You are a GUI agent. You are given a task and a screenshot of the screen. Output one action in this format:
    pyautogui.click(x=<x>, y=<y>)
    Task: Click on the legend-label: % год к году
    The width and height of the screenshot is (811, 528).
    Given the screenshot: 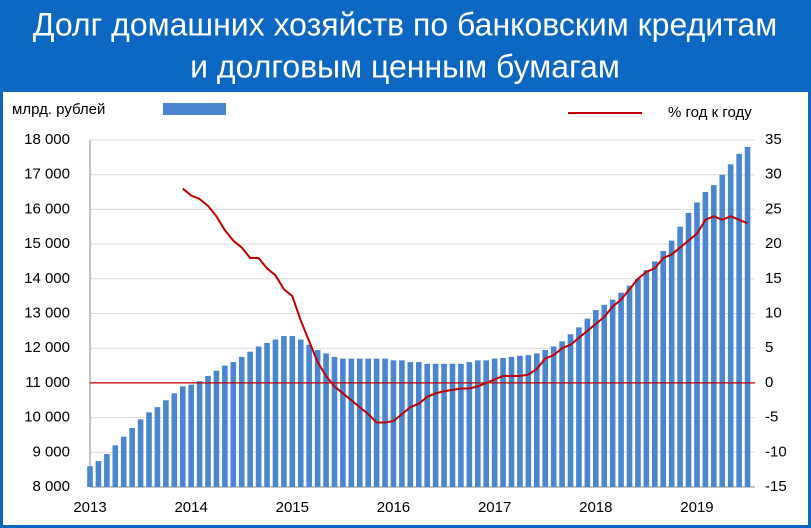 What is the action you would take?
    pyautogui.click(x=710, y=112)
    